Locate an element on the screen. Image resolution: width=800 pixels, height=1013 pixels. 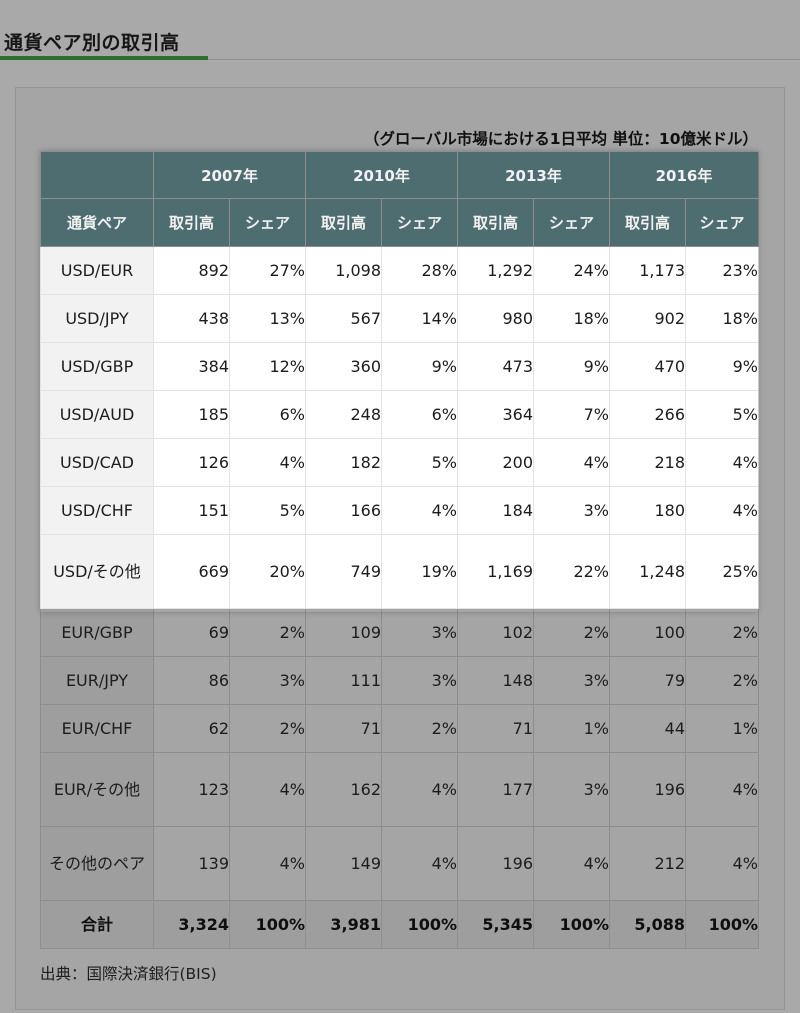
volume-cell: 892 is located at coordinates (191, 270).